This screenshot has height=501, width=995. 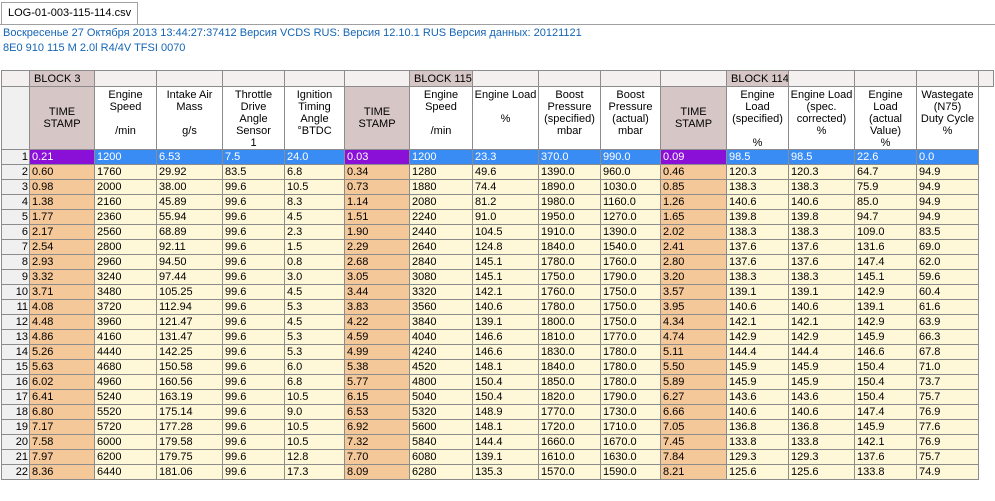 I want to click on value-cell: 59.6, so click(x=947, y=277).